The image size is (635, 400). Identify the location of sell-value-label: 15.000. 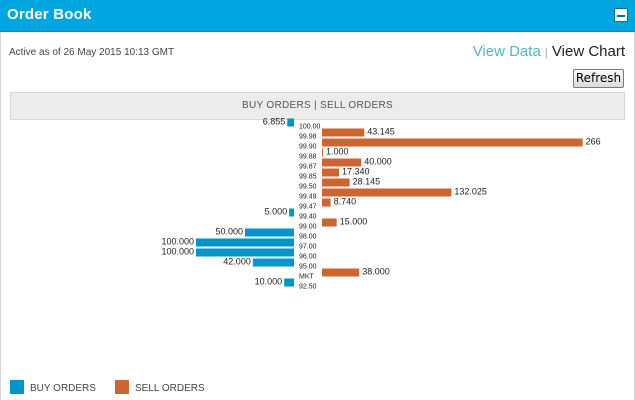
(354, 222).